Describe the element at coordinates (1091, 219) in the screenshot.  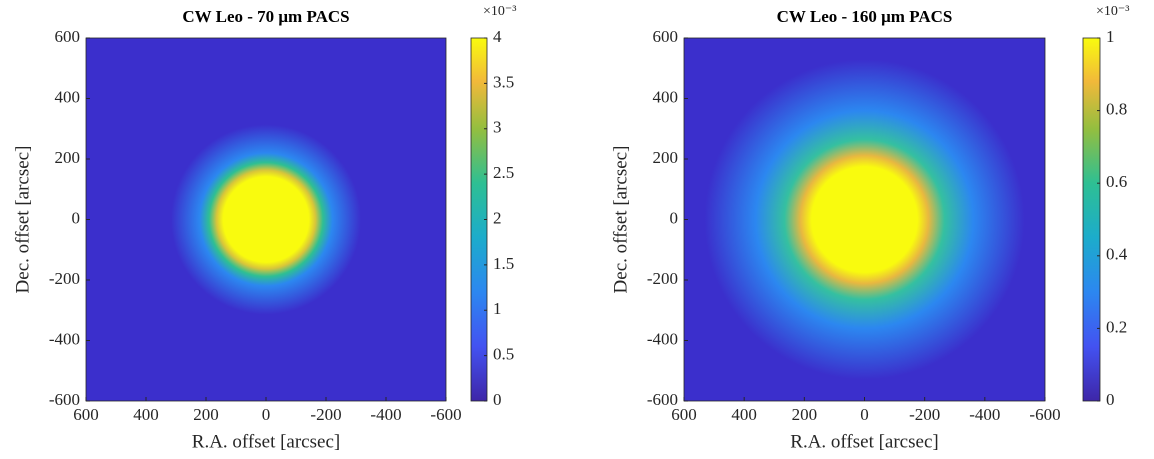
I see `colorbar` at that location.